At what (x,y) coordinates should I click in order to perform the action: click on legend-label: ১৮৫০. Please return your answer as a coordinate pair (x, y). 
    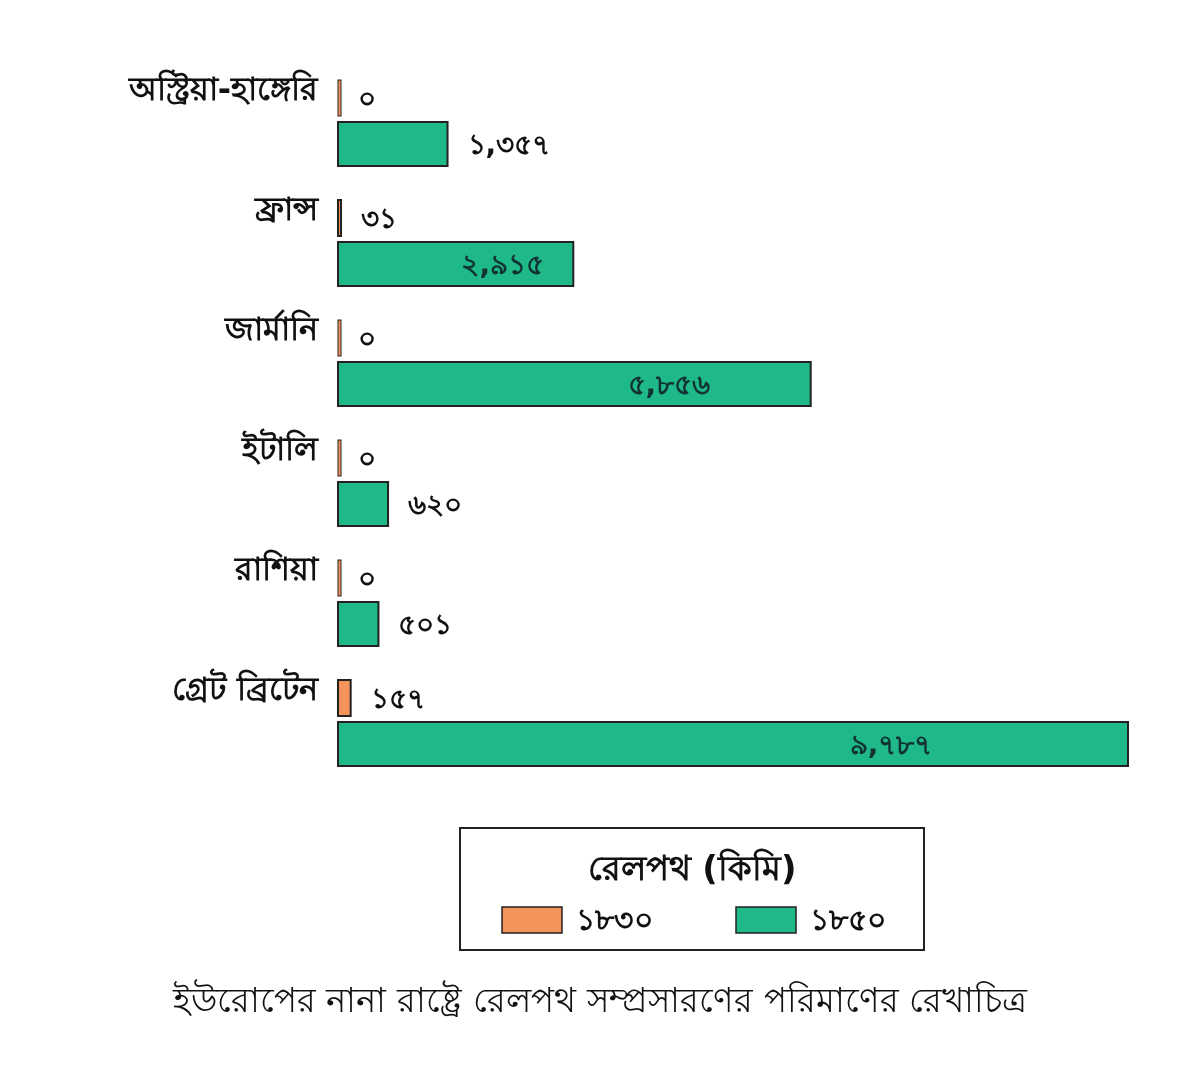
    Looking at the image, I should click on (848, 919).